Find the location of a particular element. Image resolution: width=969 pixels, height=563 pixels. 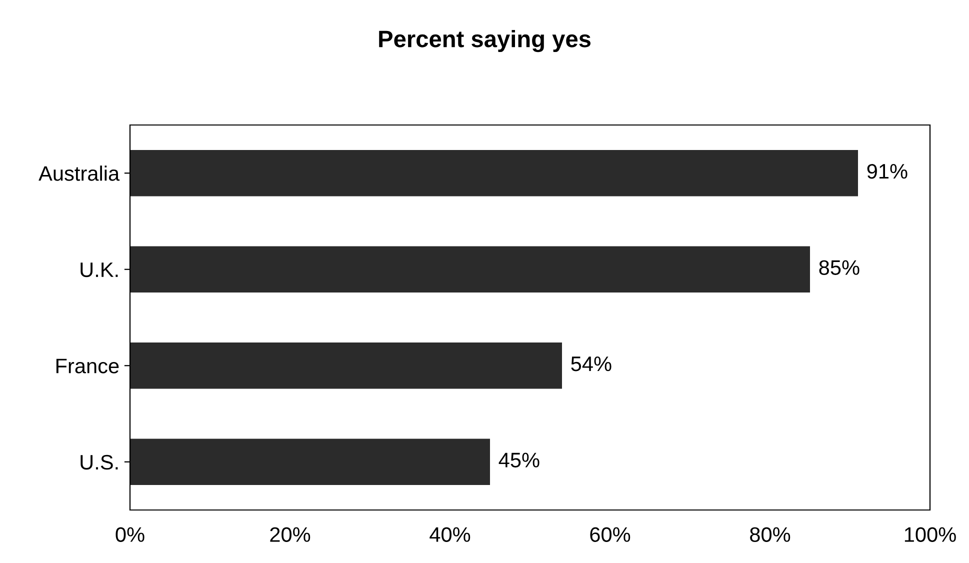

data-label: 45% is located at coordinates (519, 460).